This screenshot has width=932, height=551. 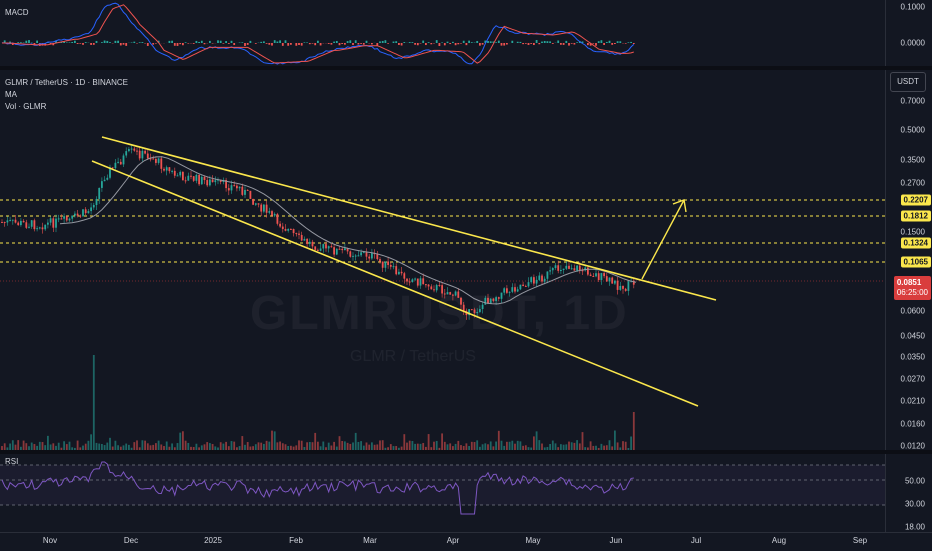 What do you see at coordinates (213, 540) in the screenshot?
I see `time-label: 2025` at bounding box center [213, 540].